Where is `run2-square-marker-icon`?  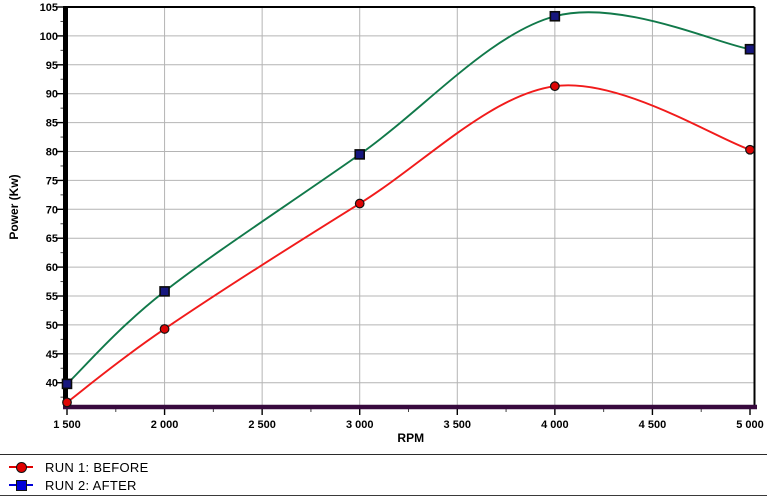 run2-square-marker-icon is located at coordinates (22, 485).